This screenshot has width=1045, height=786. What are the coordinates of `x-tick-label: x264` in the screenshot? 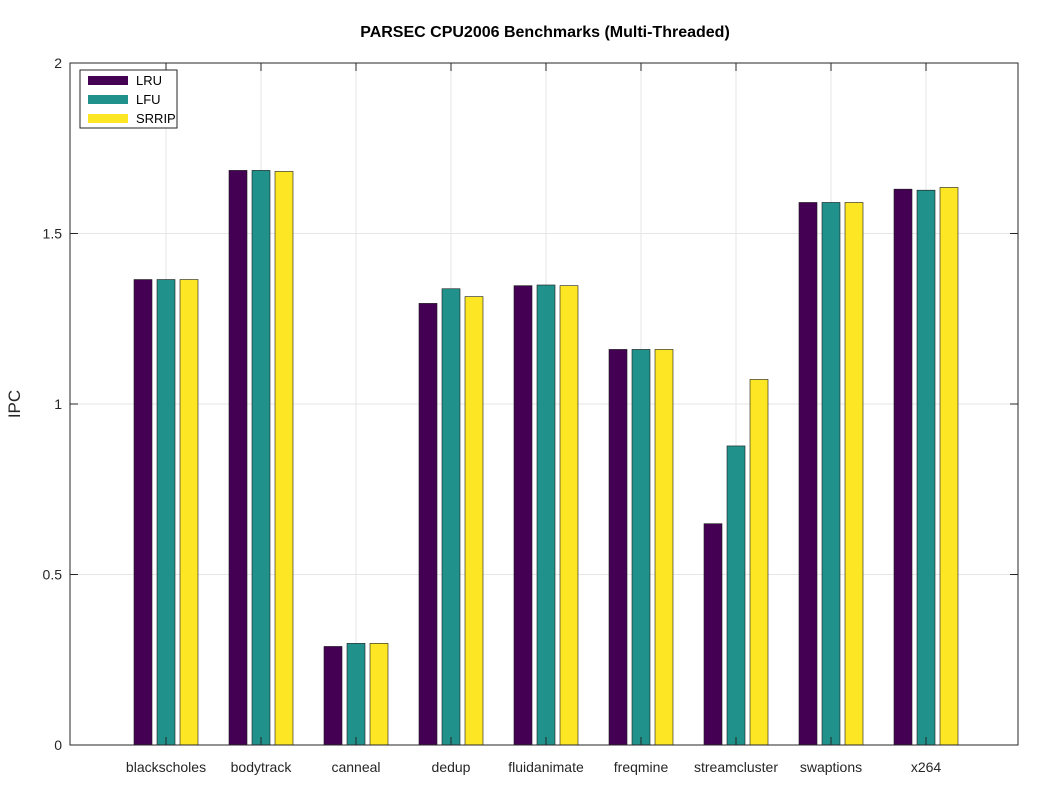 It's located at (926, 767).